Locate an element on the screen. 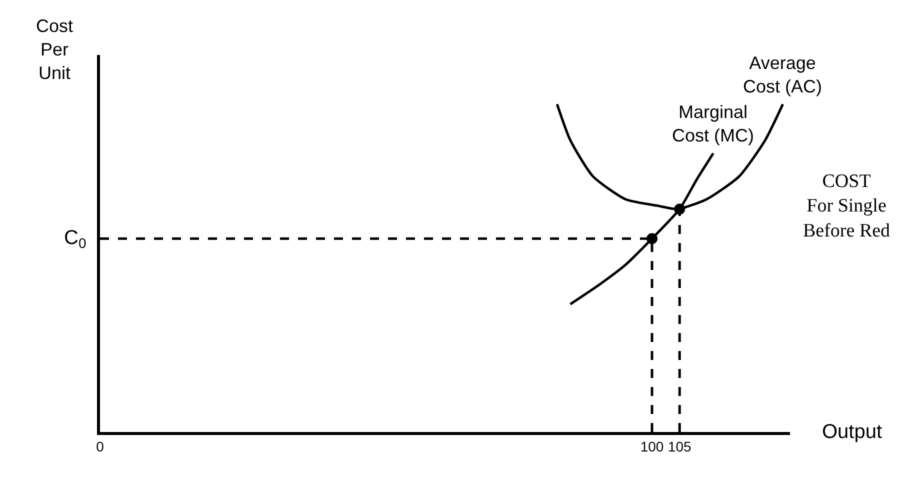 The height and width of the screenshot is (482, 906). series-label: Average Cost (AC) is located at coordinates (782, 74).